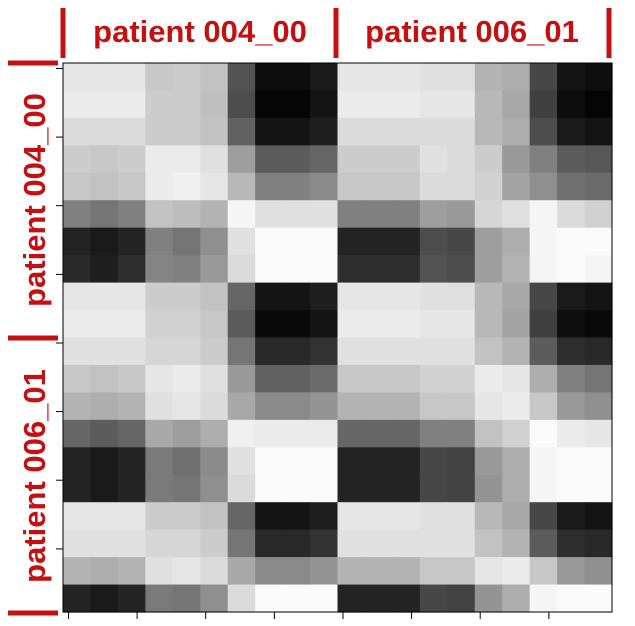 The width and height of the screenshot is (635, 626). Describe the element at coordinates (296, 351) in the screenshot. I see `heatmap-cell-r10-c8` at that location.